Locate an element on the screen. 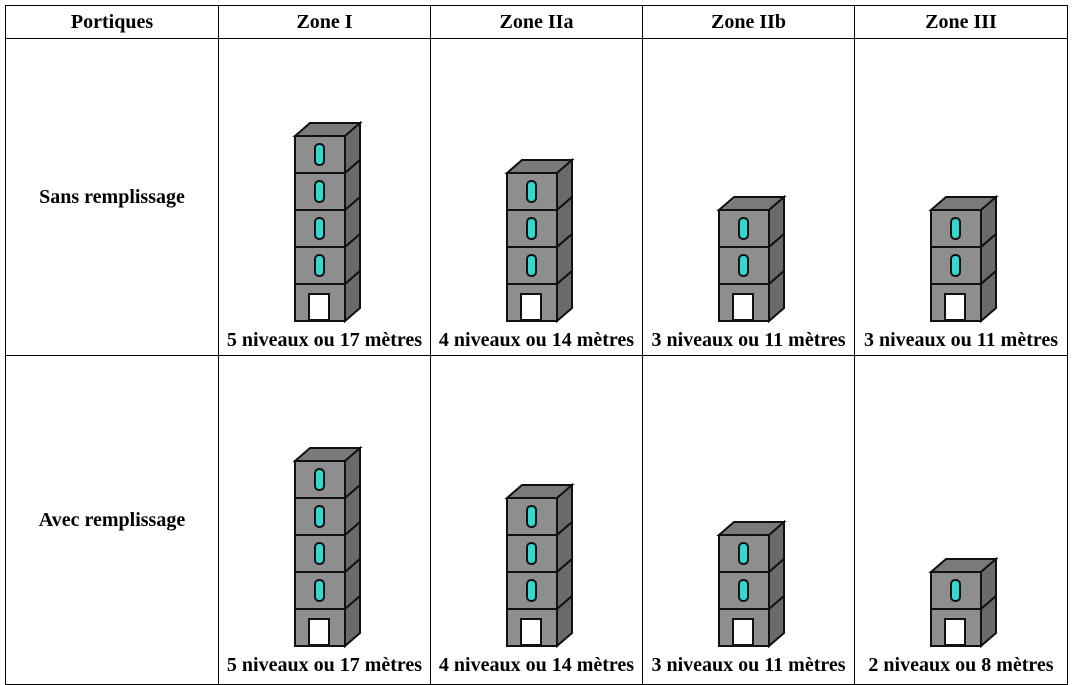 This screenshot has height=685, width=1073. header-cell: Zone IIa is located at coordinates (536, 22).